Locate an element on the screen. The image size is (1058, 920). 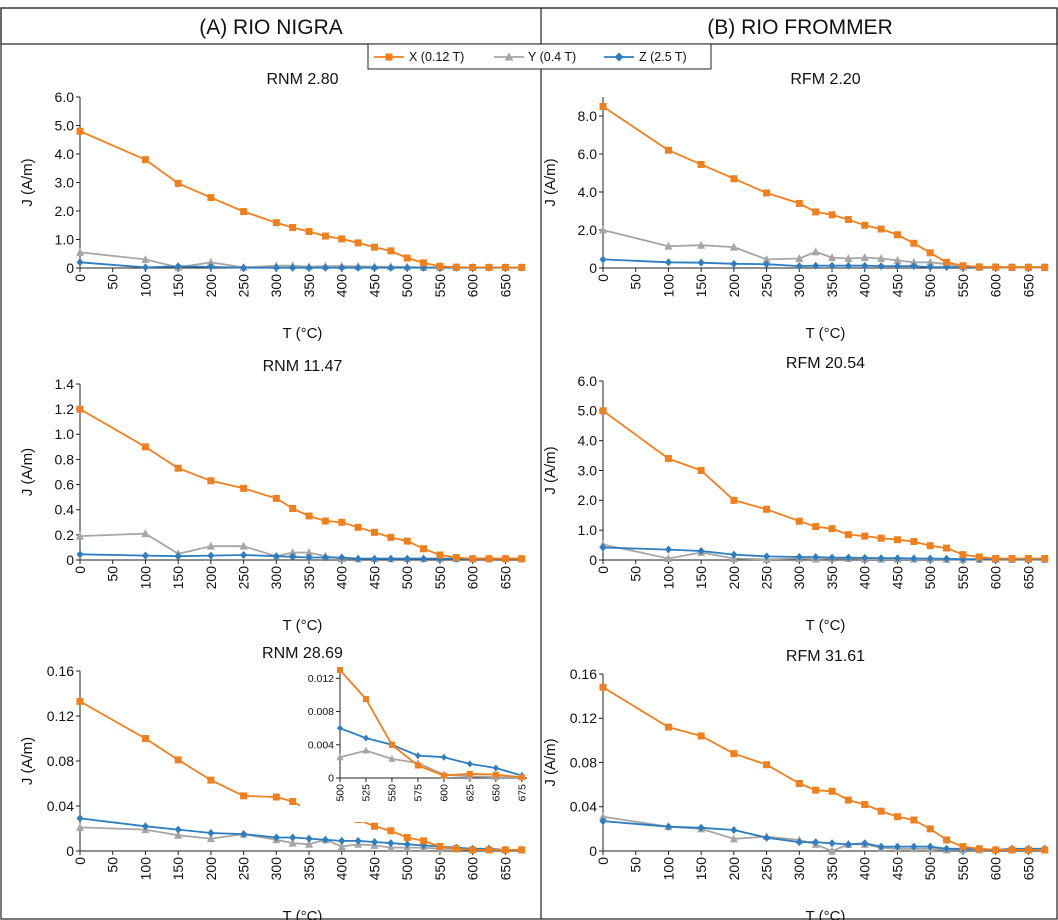
legend-box is located at coordinates (539, 56).